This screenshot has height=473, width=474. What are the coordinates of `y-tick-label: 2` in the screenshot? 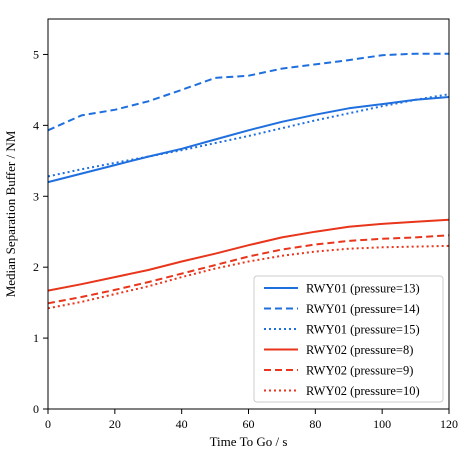 It's located at (36, 267).